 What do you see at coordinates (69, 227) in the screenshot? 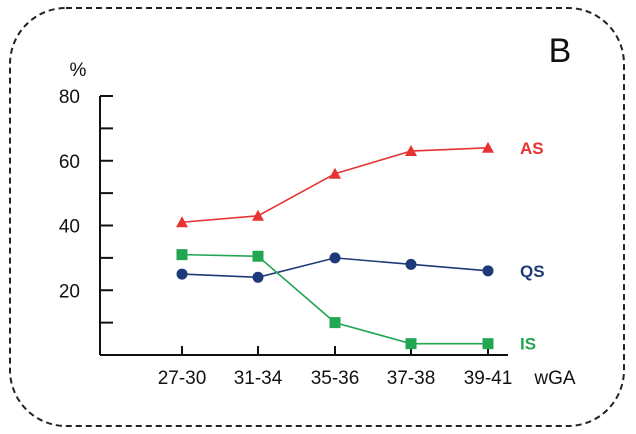
I see `y-tick-label: 40` at bounding box center [69, 227].